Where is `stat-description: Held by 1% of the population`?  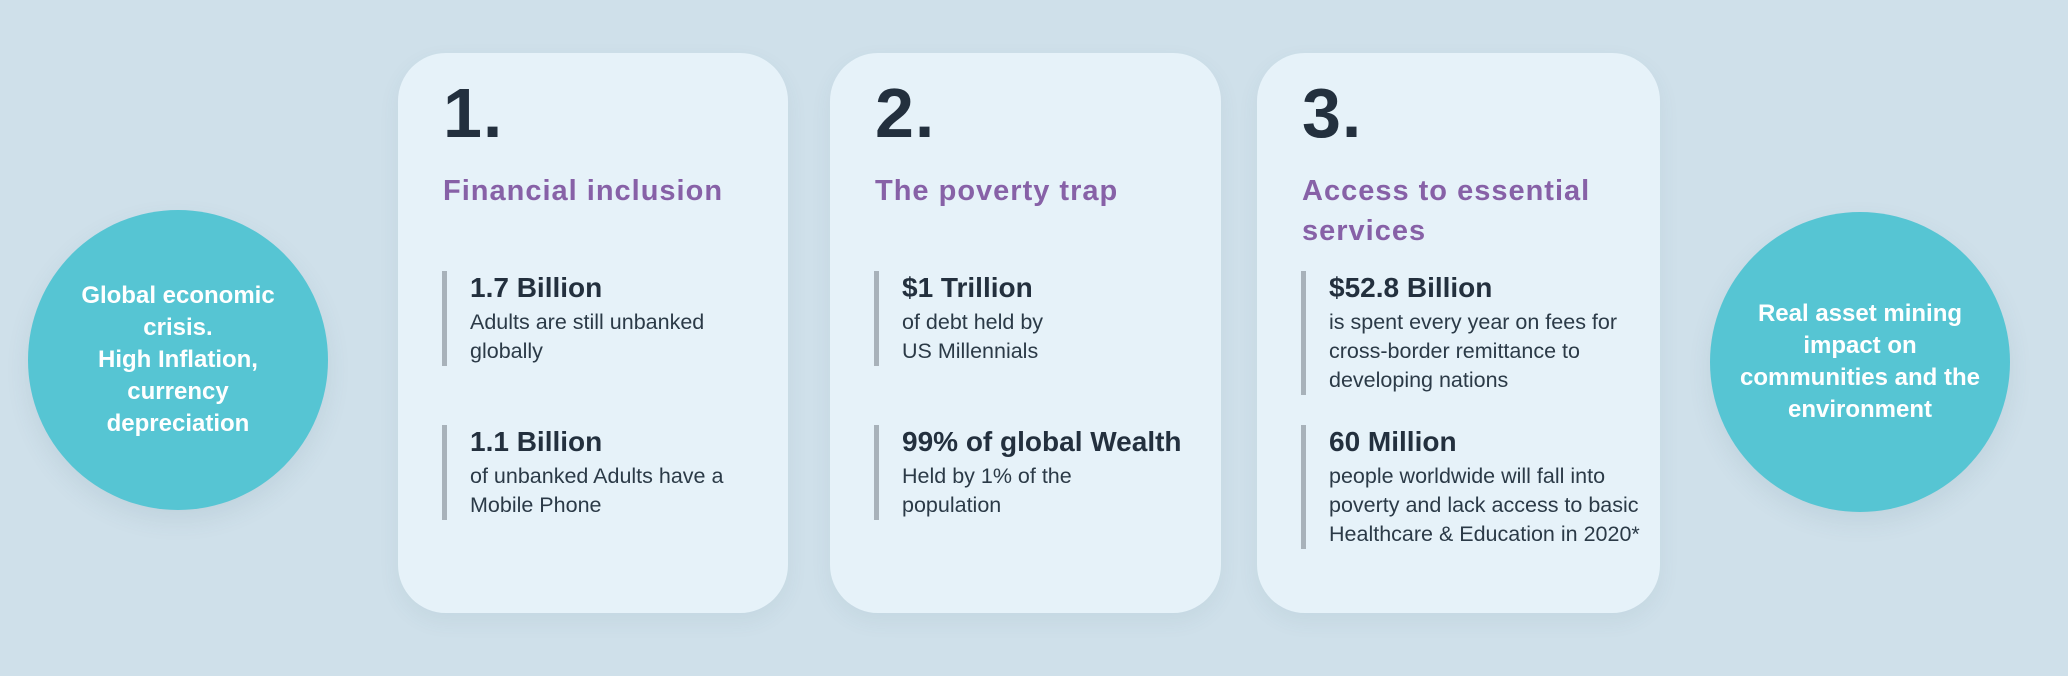
stat-description: Held by 1% of the population is located at coordinates (987, 490).